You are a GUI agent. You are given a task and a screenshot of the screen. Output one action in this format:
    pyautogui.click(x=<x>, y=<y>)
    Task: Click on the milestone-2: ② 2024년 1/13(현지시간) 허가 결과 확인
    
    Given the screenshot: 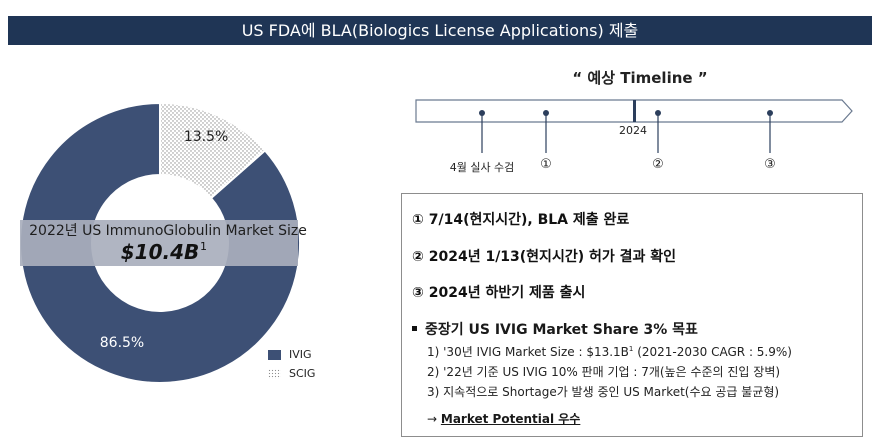 What is the action you would take?
    pyautogui.click(x=544, y=257)
    